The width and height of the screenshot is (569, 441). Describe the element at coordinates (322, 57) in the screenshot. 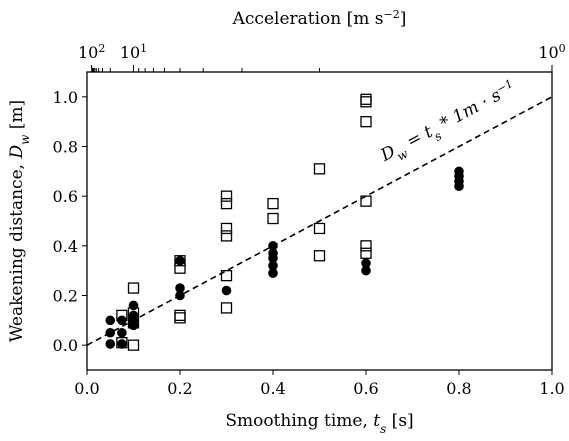

I see `top-axis-ticks: 10² 10¹ 10⁰` at that location.